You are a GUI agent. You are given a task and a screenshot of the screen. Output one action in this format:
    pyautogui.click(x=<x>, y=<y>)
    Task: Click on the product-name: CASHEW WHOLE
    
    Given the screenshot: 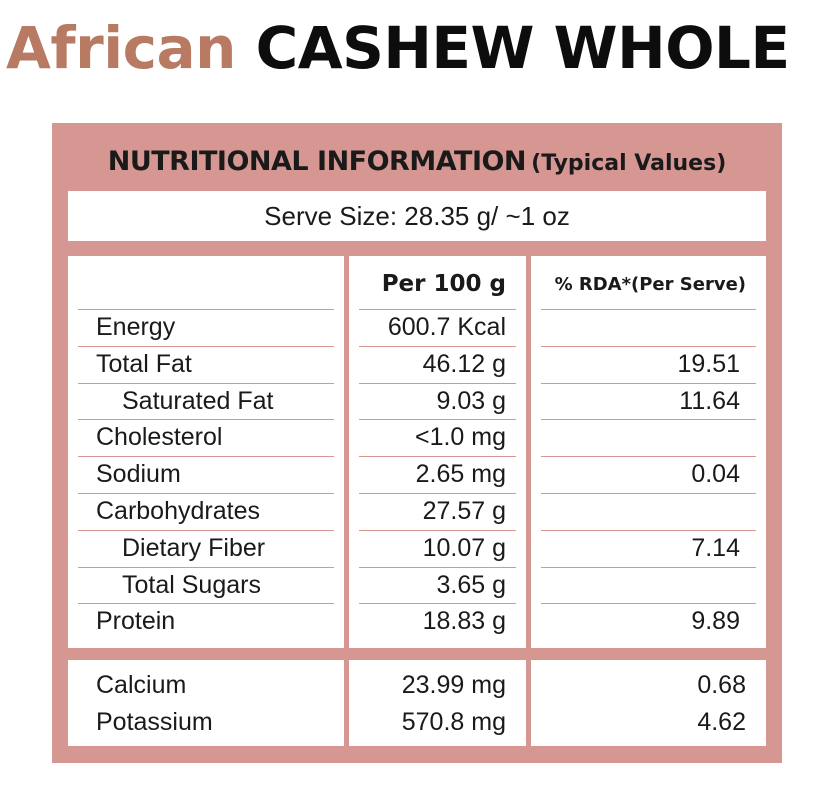 What is the action you would take?
    pyautogui.click(x=522, y=48)
    